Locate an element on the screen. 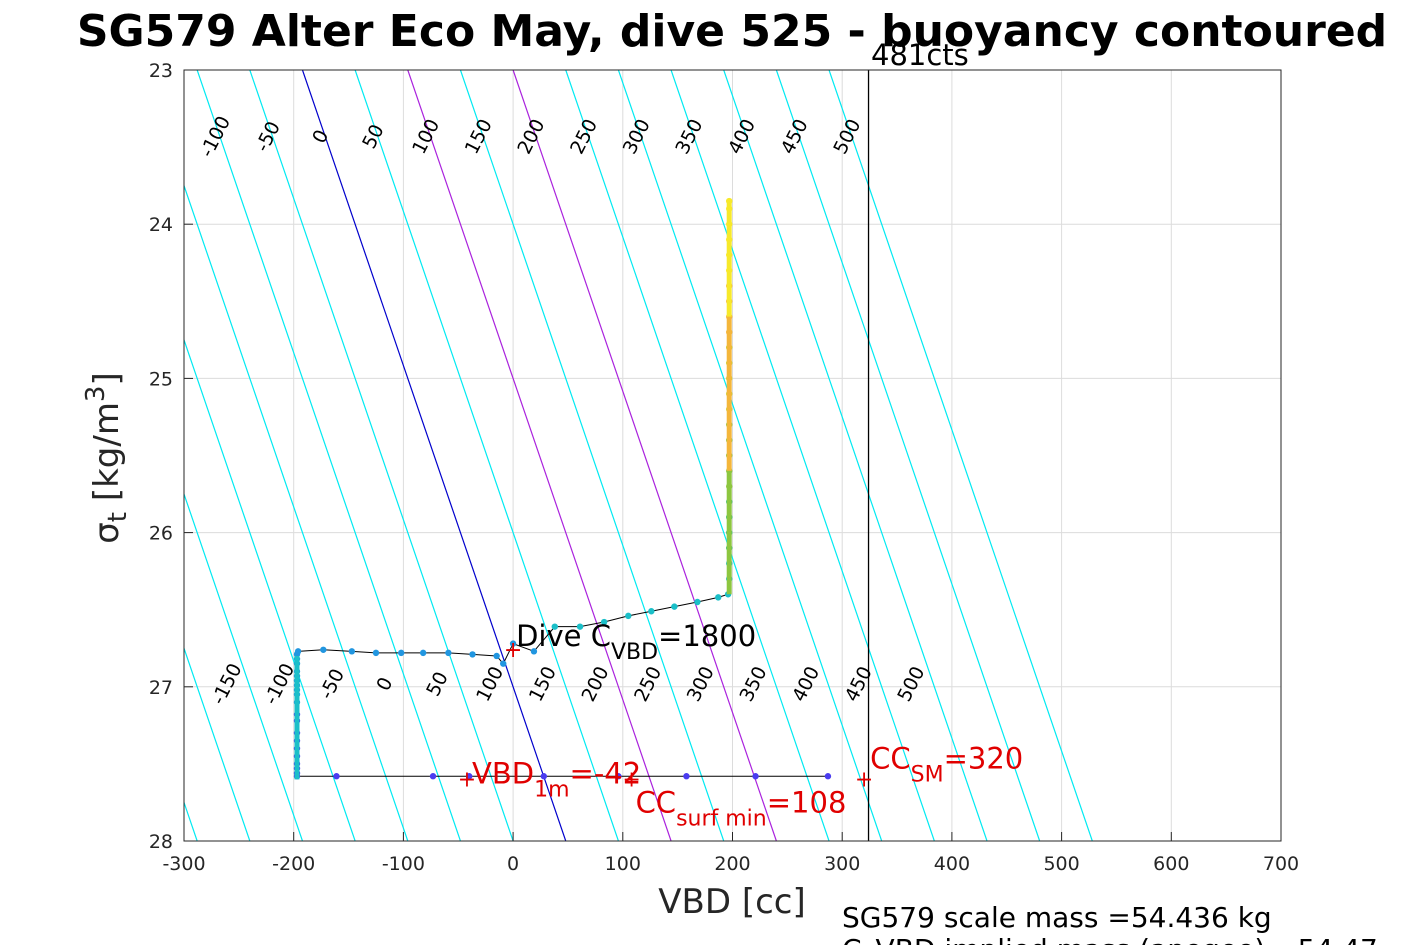  marker-label-1: VBD1m=-42 is located at coordinates (556, 779).